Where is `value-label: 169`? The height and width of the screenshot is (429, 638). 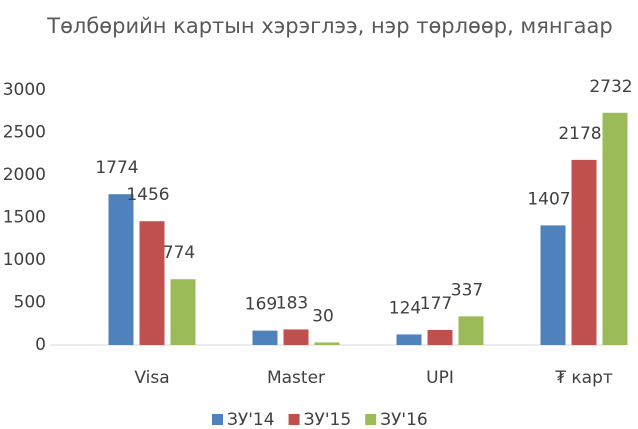
value-label: 169 is located at coordinates (261, 305).